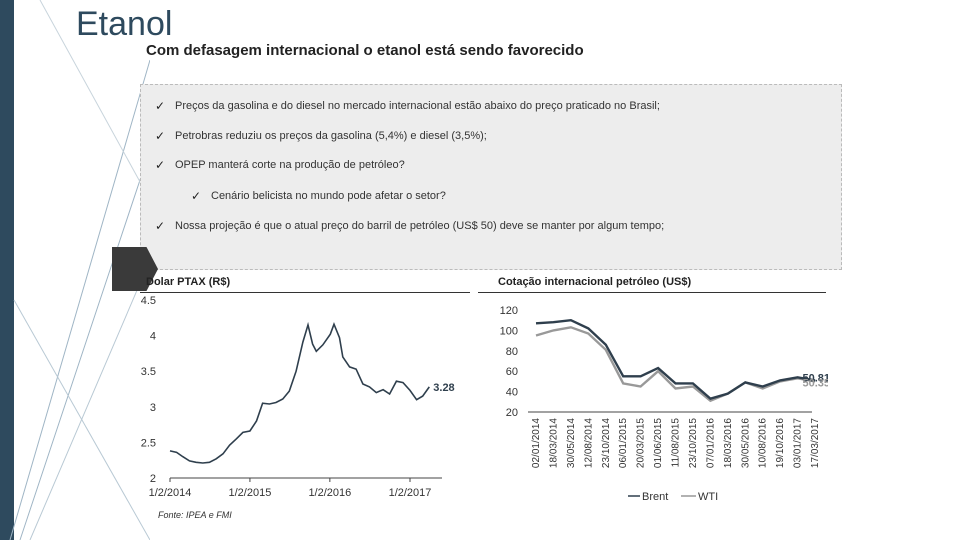 The image size is (960, 540). Describe the element at coordinates (512, 393) in the screenshot. I see `y-tick-label: 40` at that location.